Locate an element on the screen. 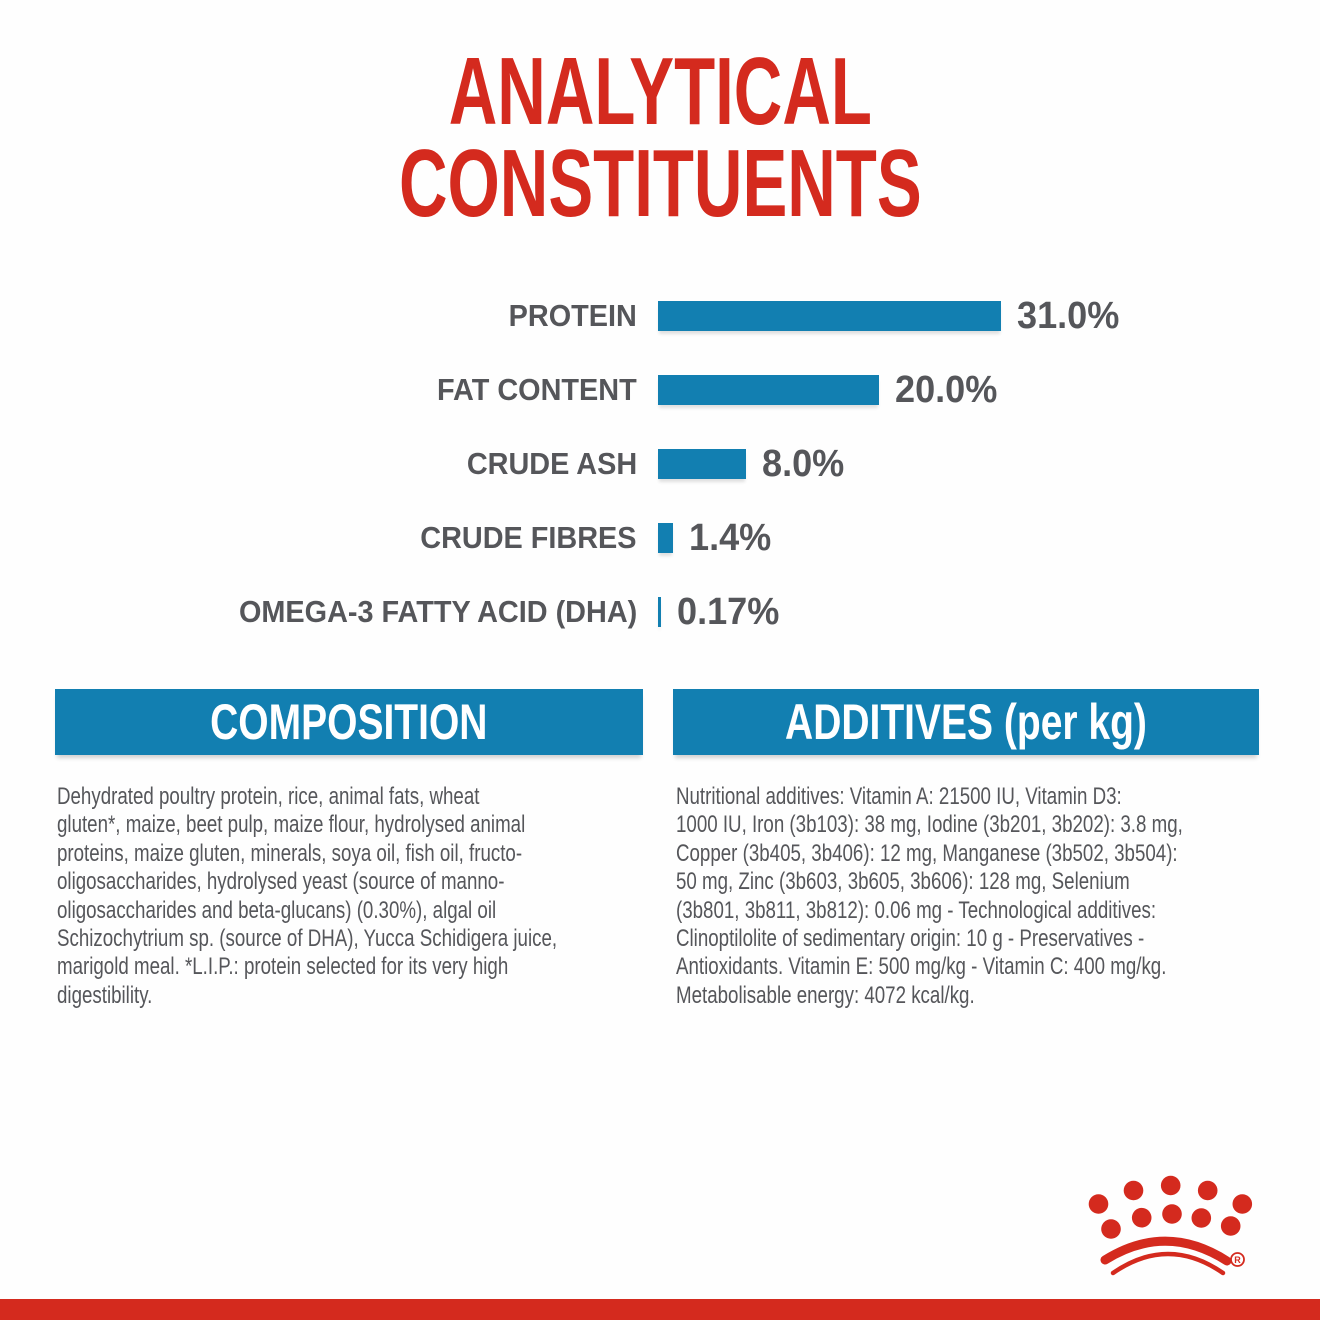 The width and height of the screenshot is (1320, 1320). chart-value: 0.17% is located at coordinates (731, 612).